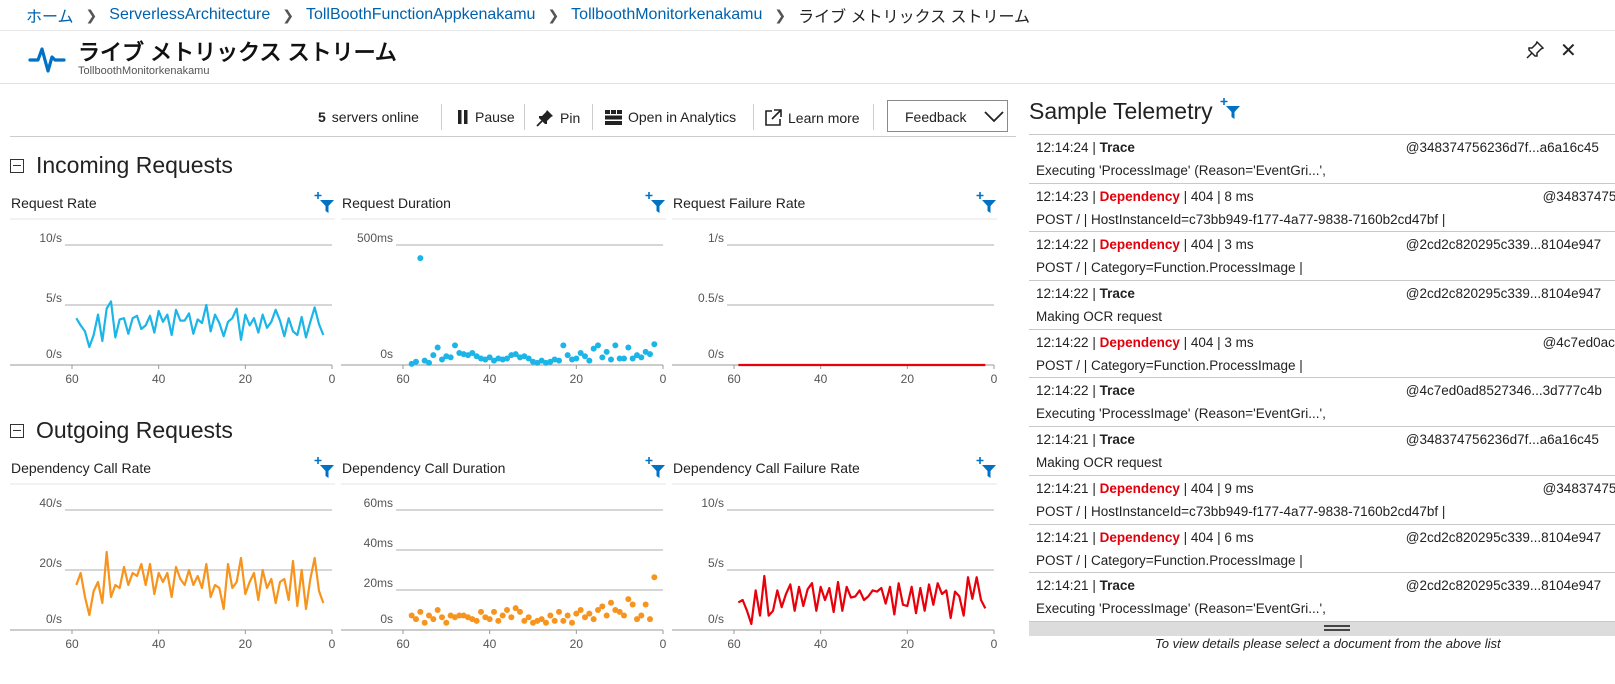 The height and width of the screenshot is (684, 1615). What do you see at coordinates (1578, 342) in the screenshot?
I see `telemetry-operation-id: @4c7ed0ac` at bounding box center [1578, 342].